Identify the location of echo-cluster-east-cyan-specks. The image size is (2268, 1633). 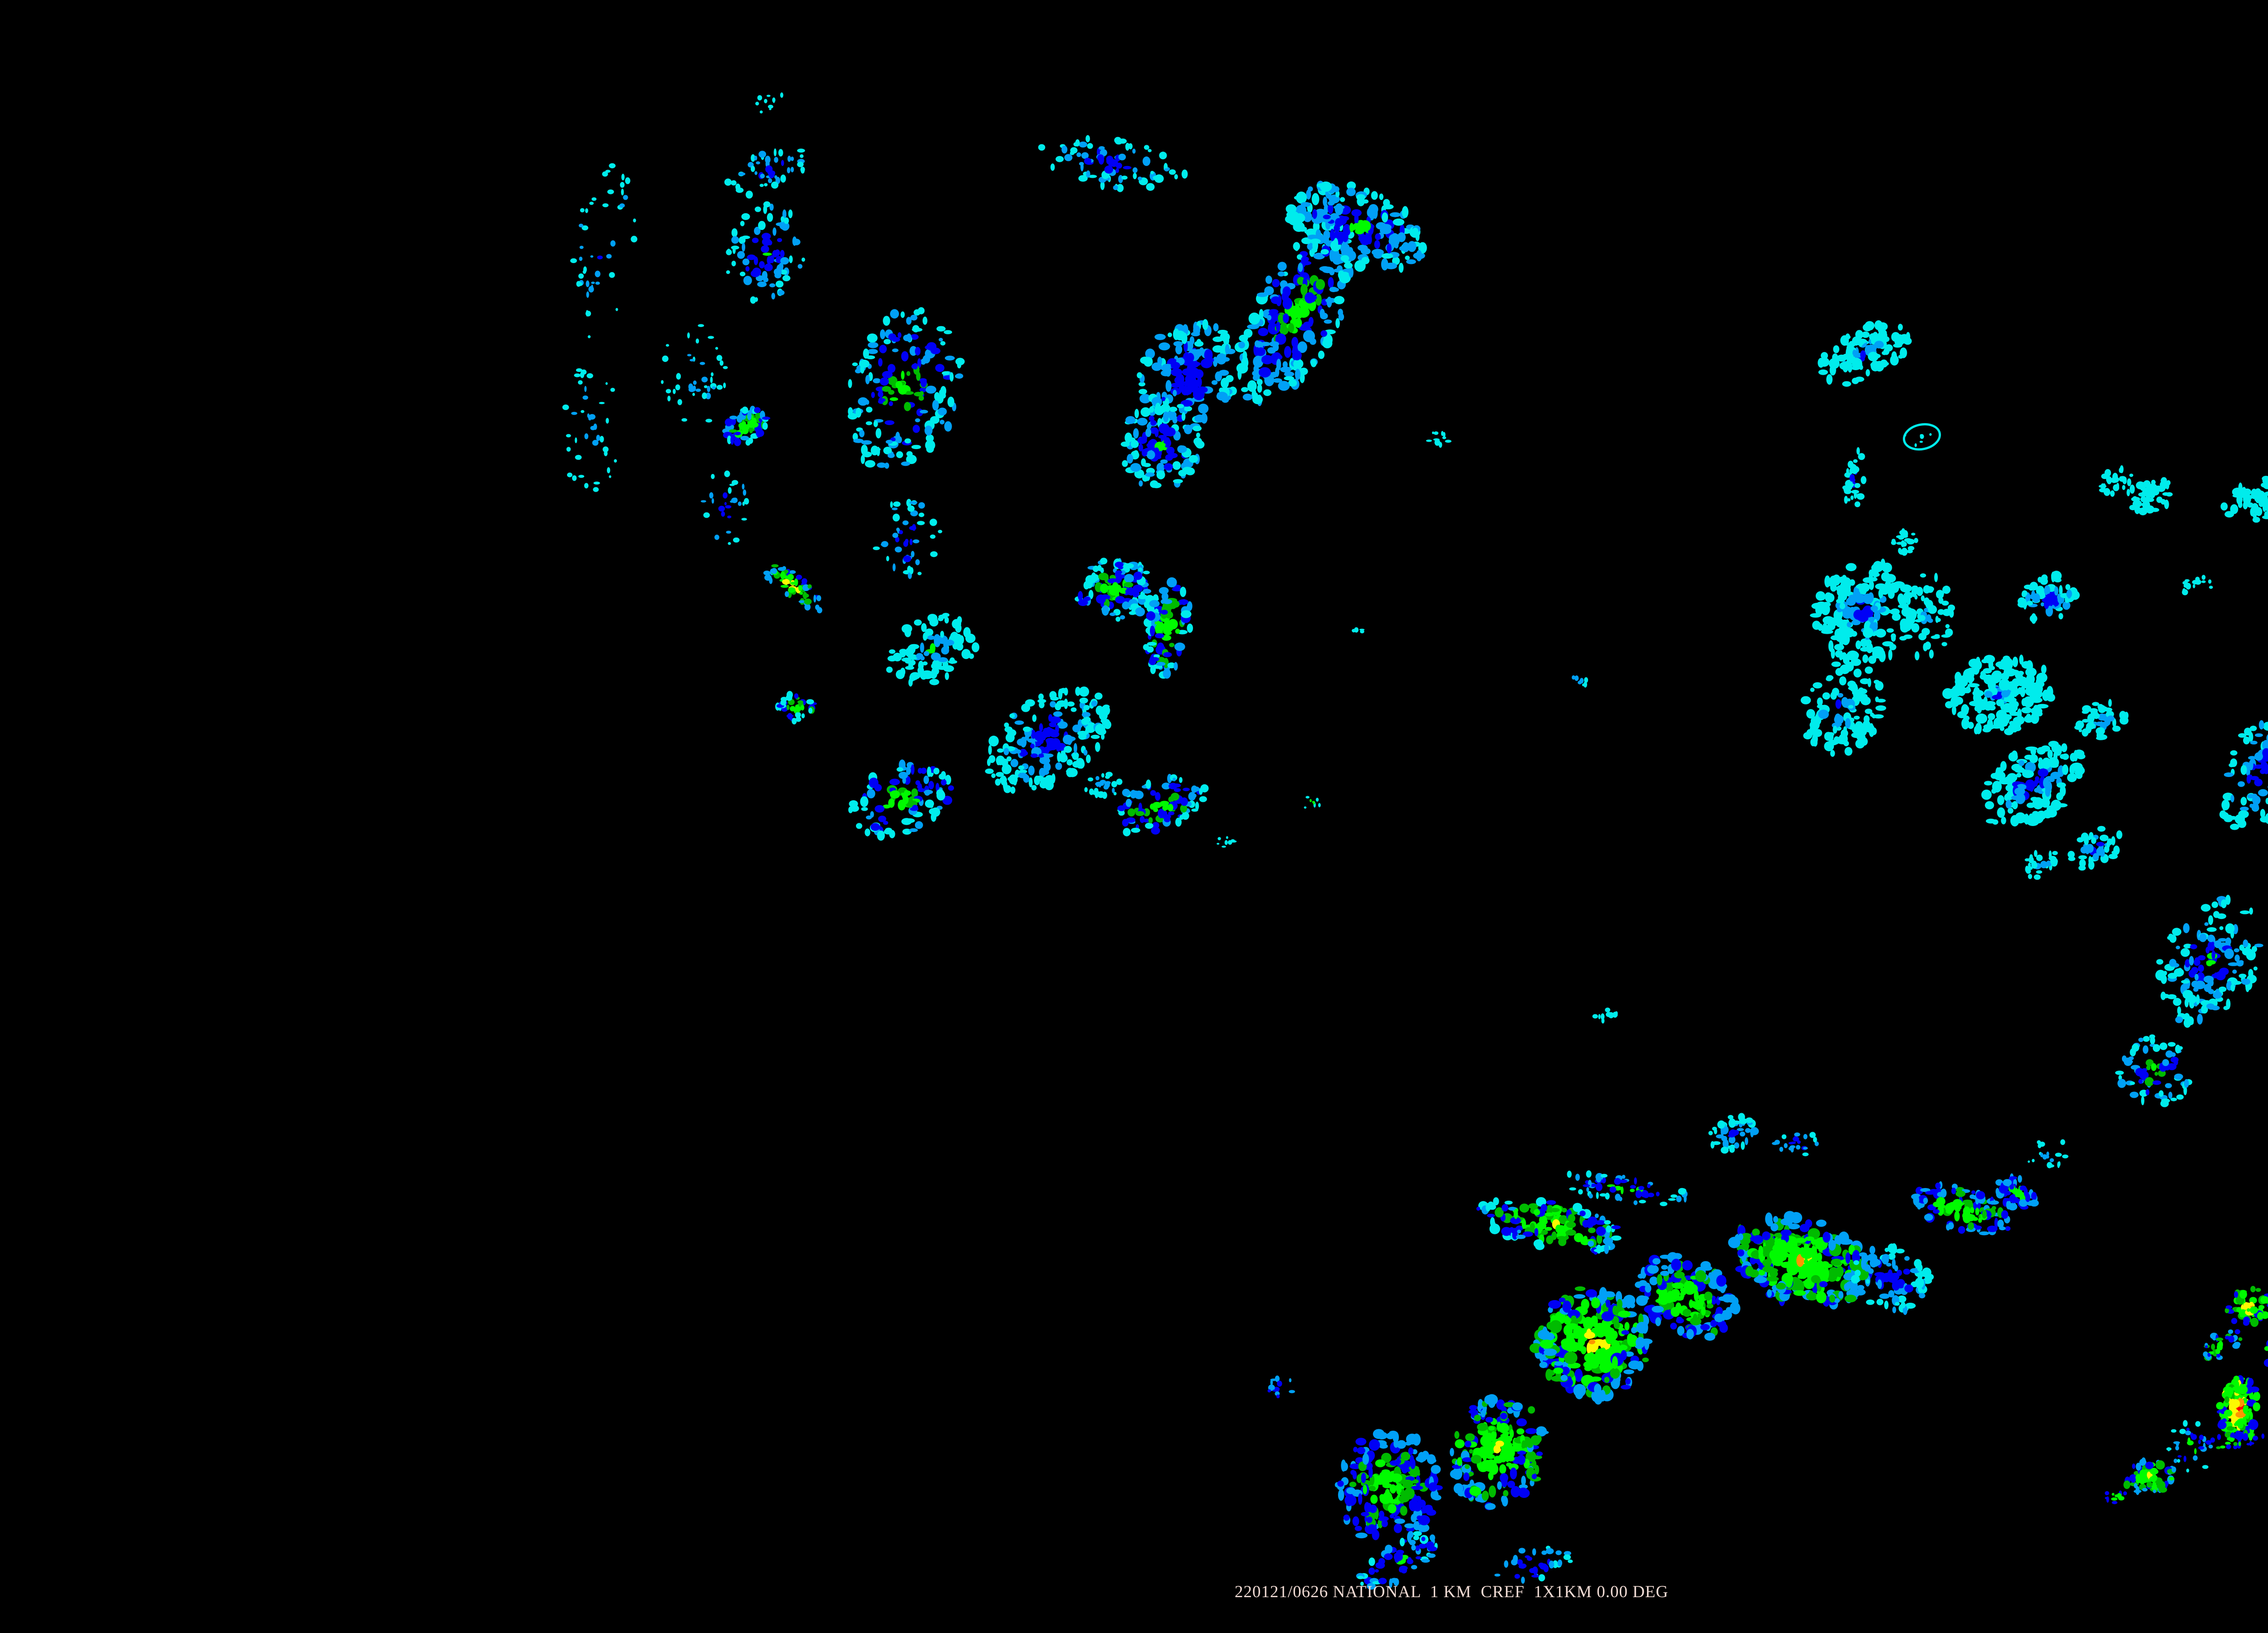
(2198, 585).